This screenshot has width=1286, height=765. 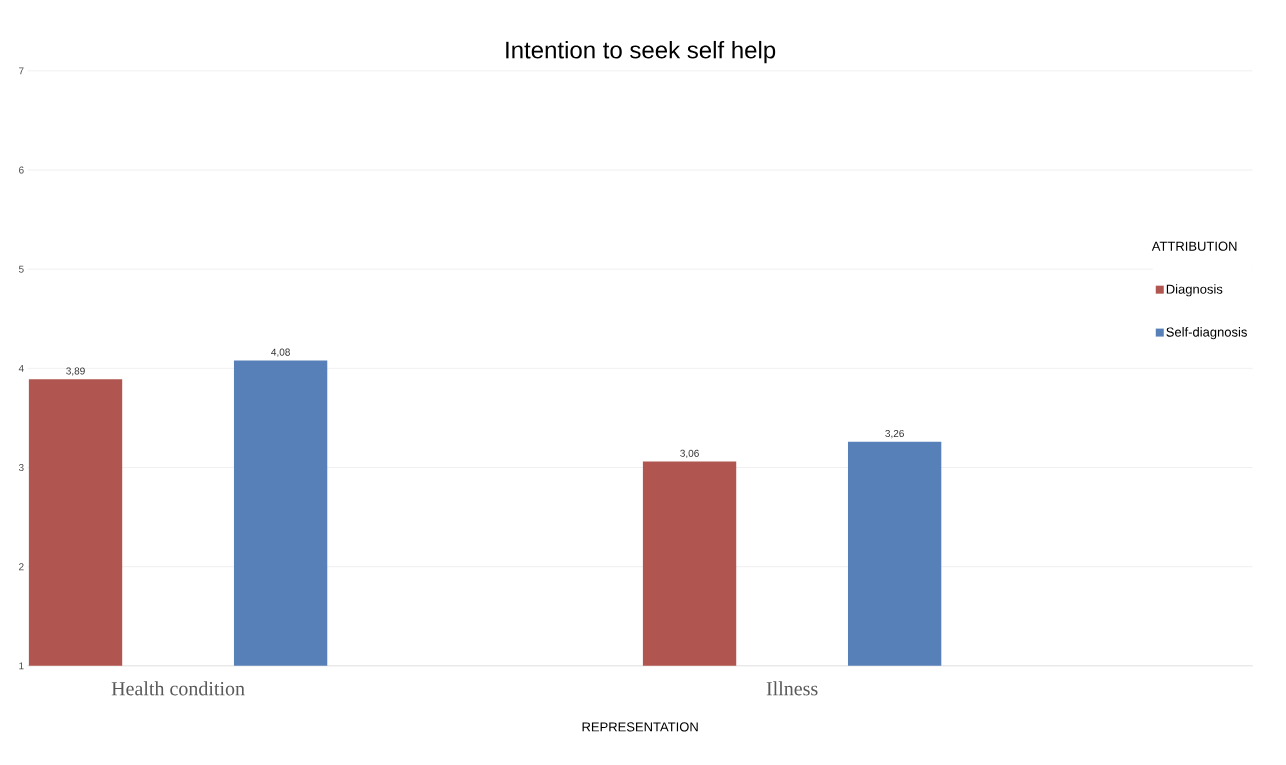 What do you see at coordinates (75, 371) in the screenshot?
I see `data-label: 3,89` at bounding box center [75, 371].